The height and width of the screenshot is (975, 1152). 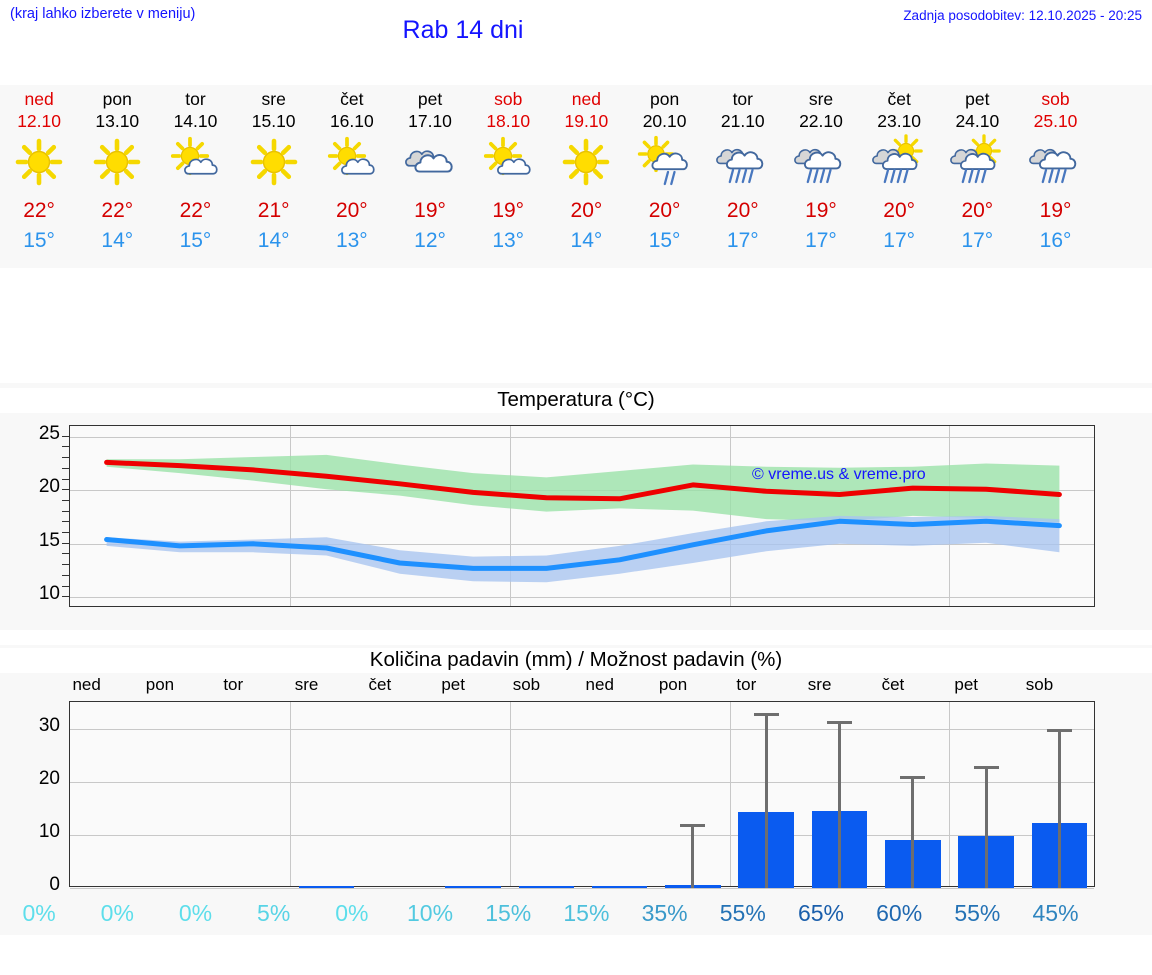 What do you see at coordinates (599, 684) in the screenshot?
I see `precipitation-day-label: ned` at bounding box center [599, 684].